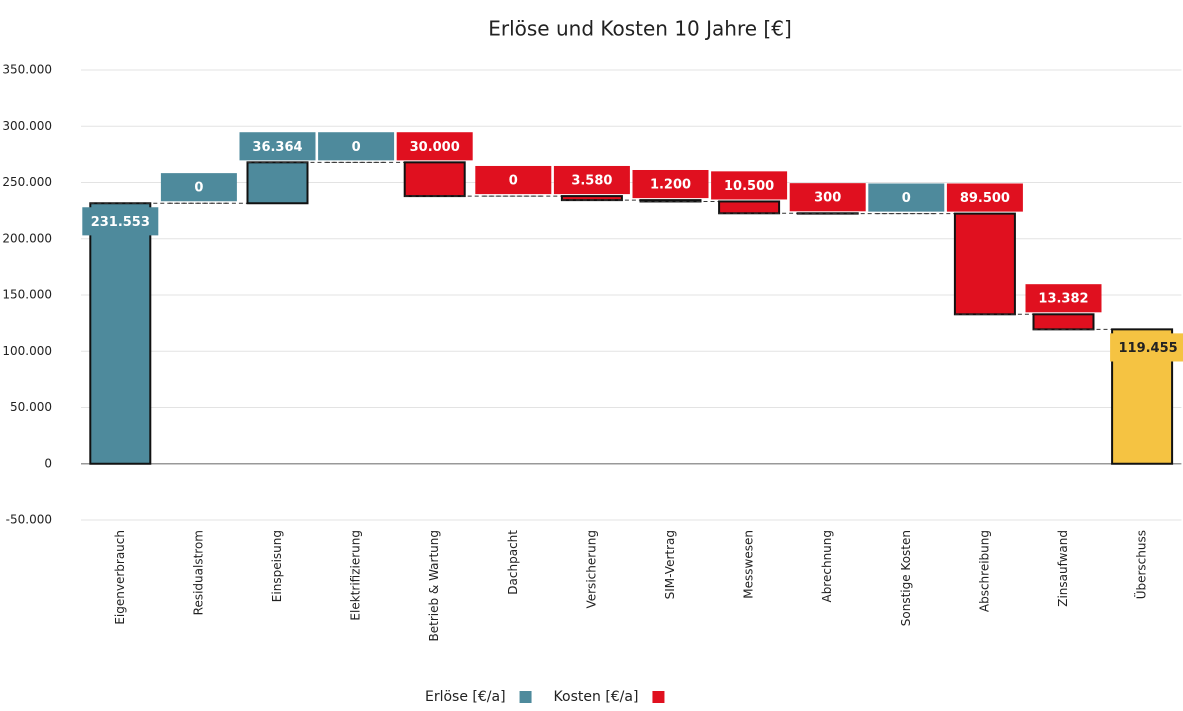 This screenshot has width=1183, height=711. What do you see at coordinates (749, 564) in the screenshot?
I see `x-tick-label: Messwesen` at bounding box center [749, 564].